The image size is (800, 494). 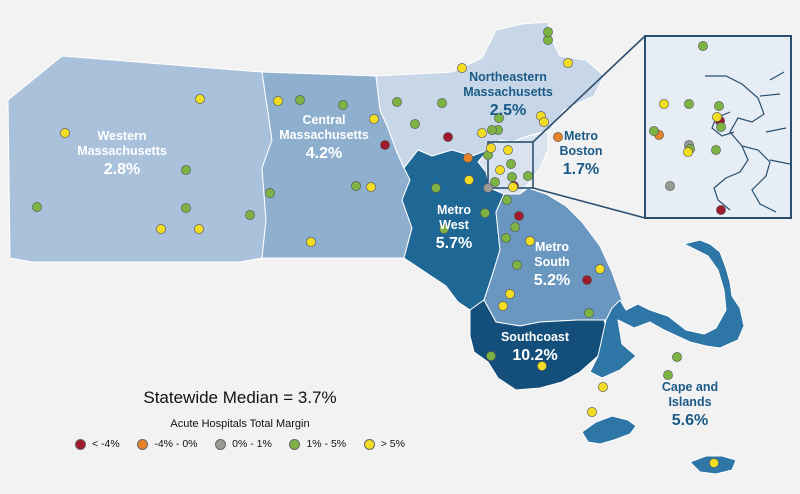 What do you see at coordinates (324, 153) in the screenshot?
I see `region-central-margin-value: 4.2%` at bounding box center [324, 153].